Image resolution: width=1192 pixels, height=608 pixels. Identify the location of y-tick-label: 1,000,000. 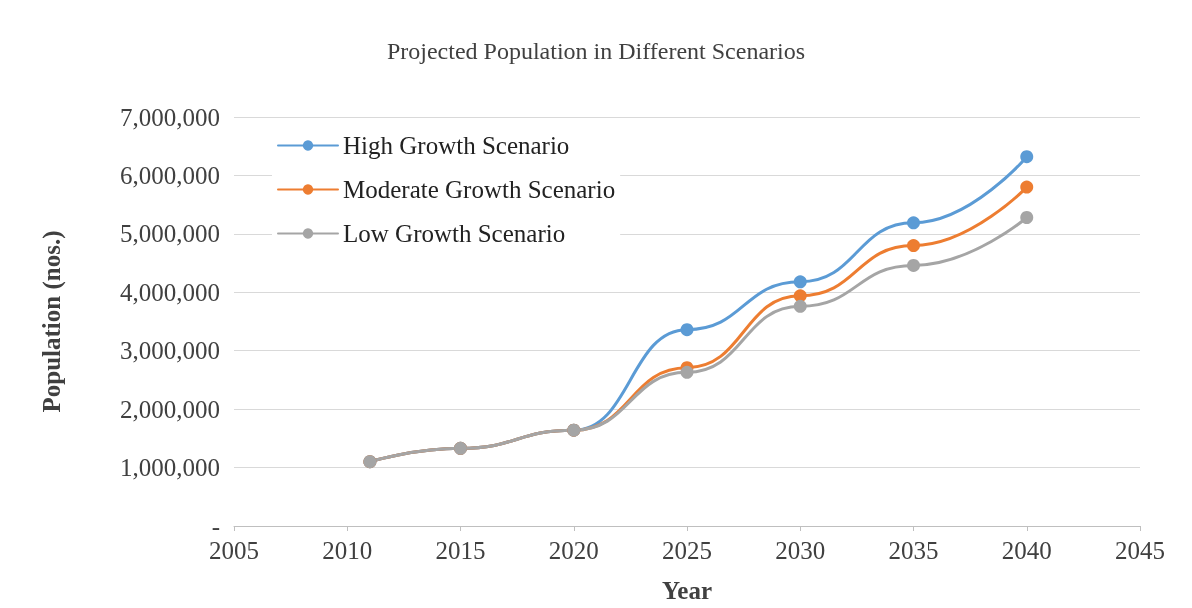
(170, 468).